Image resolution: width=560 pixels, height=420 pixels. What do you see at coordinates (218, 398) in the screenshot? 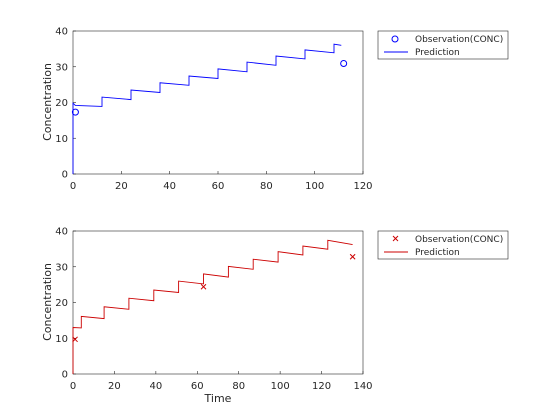
I see `x-axis-label-bottom: Time` at bounding box center [218, 398].